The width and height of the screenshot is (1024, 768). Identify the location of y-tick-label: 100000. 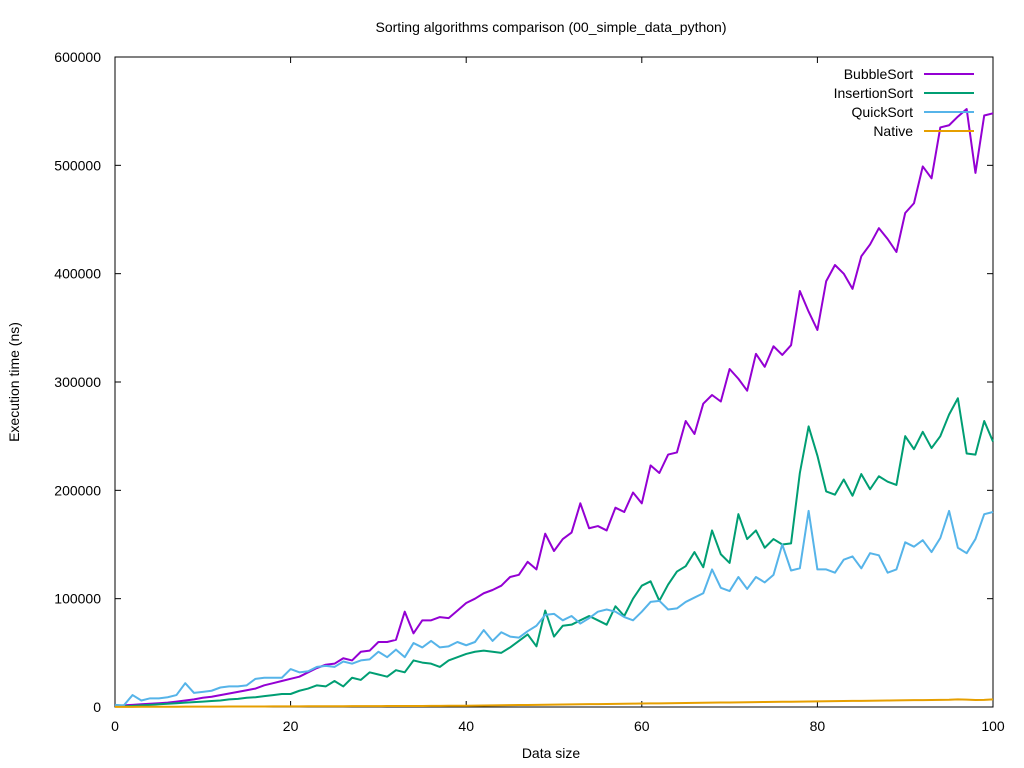
(77, 599).